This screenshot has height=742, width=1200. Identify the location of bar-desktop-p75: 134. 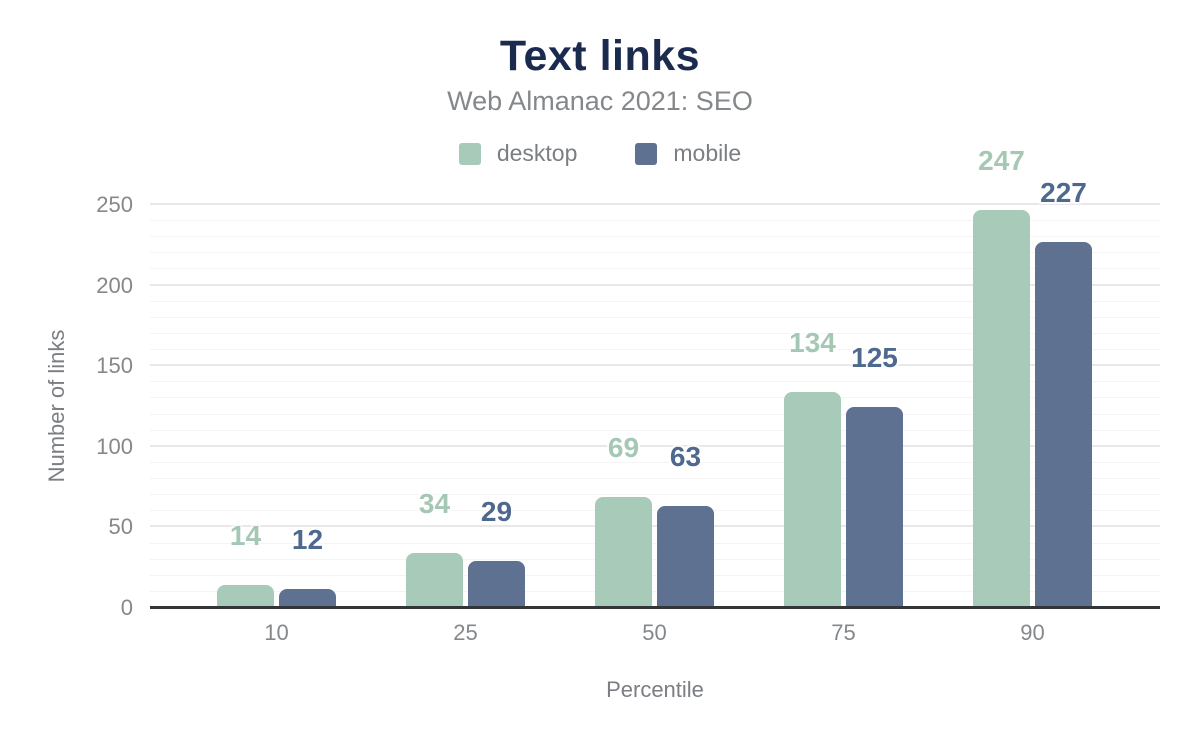
(812, 467).